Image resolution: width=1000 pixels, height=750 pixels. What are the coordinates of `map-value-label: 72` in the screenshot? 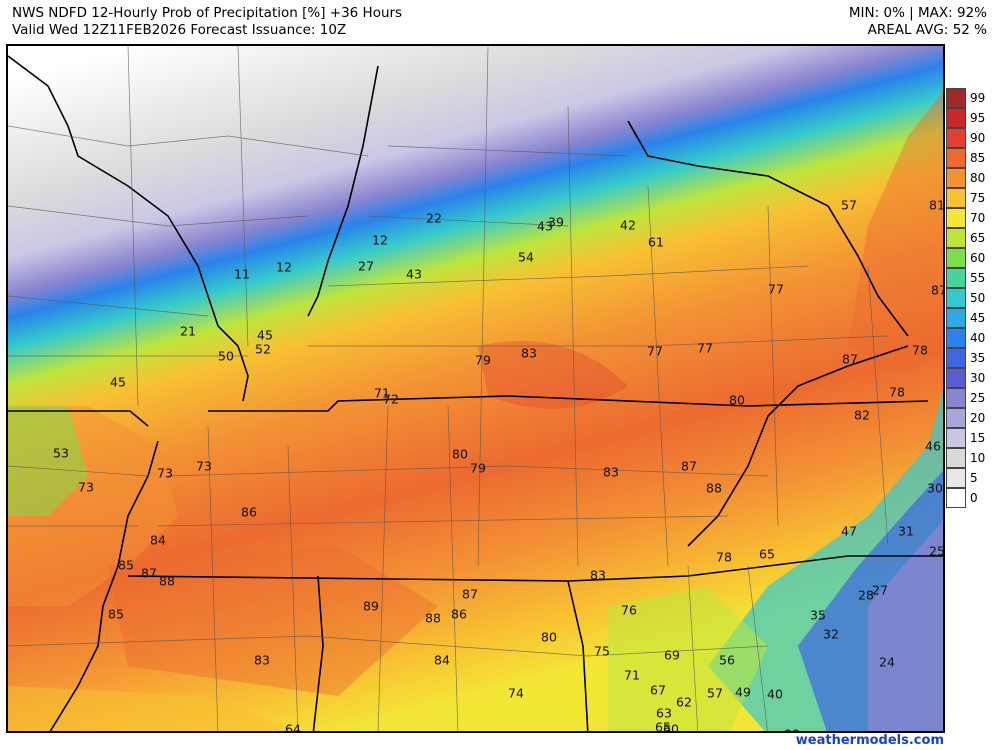 It's located at (391, 399).